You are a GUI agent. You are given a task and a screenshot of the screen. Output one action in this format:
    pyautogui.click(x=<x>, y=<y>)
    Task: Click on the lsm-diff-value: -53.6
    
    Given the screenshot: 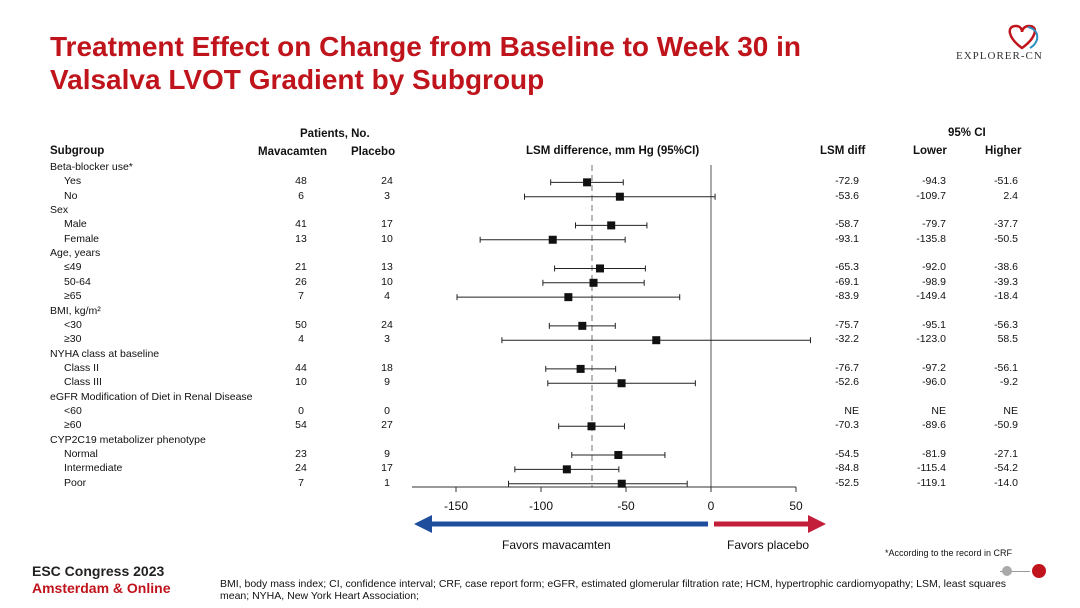 What is the action you would take?
    pyautogui.click(x=847, y=195)
    